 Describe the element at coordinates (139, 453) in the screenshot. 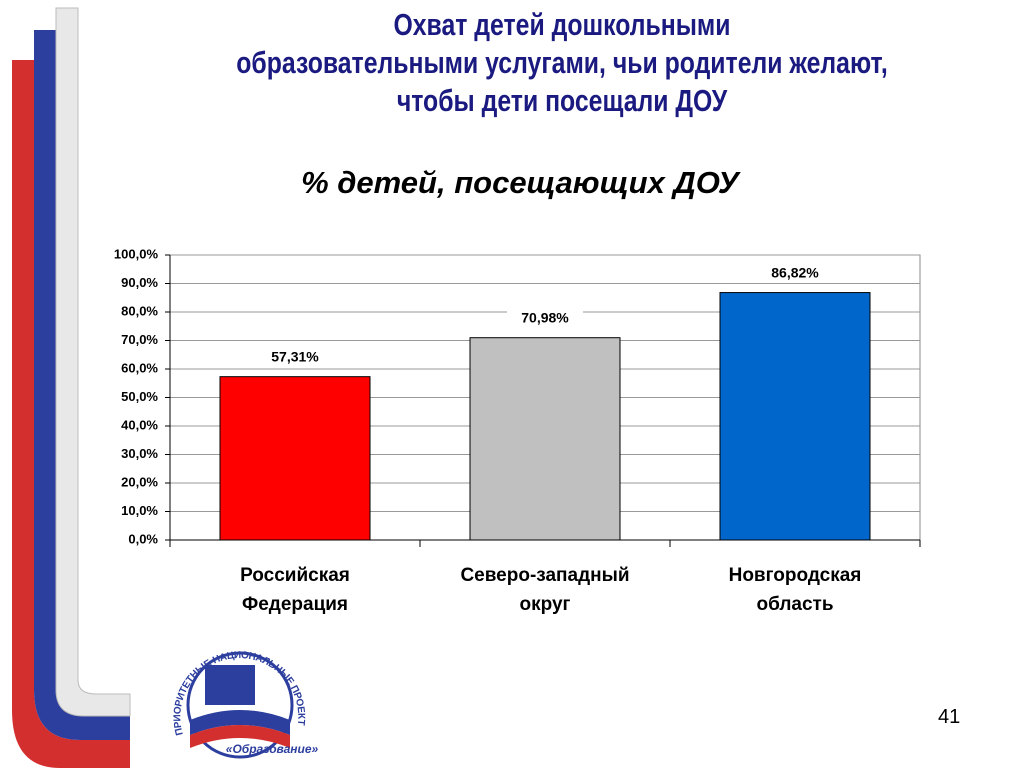

I see `y-tick-label: 30,0%` at that location.